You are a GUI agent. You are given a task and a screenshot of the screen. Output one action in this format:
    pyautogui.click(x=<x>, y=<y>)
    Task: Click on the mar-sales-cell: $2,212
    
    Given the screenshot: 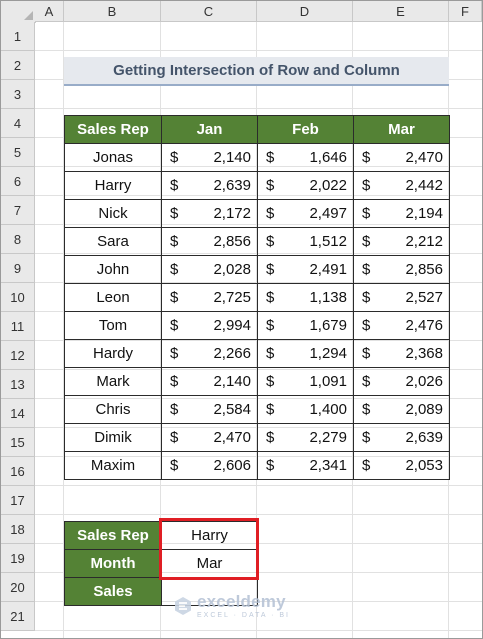 What is the action you would take?
    pyautogui.click(x=401, y=241)
    